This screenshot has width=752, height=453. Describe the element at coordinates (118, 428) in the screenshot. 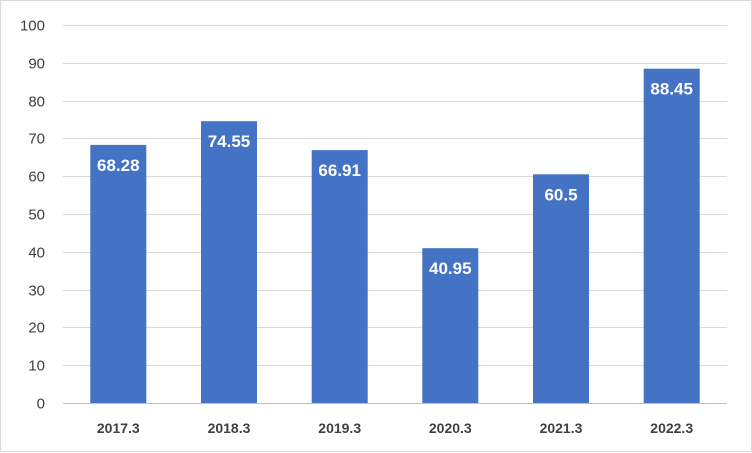

I see `x-tick-label: 2017.3` at that location.